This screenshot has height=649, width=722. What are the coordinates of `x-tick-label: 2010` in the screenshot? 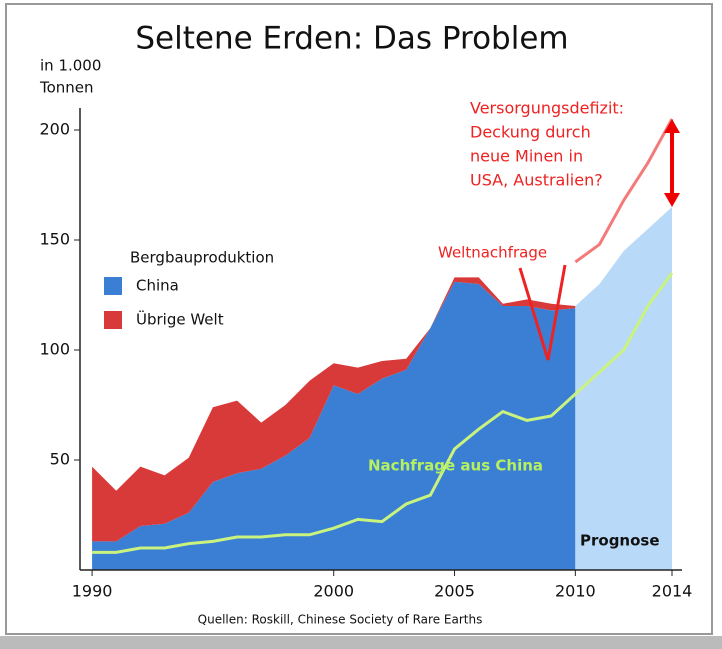 It's located at (575, 591).